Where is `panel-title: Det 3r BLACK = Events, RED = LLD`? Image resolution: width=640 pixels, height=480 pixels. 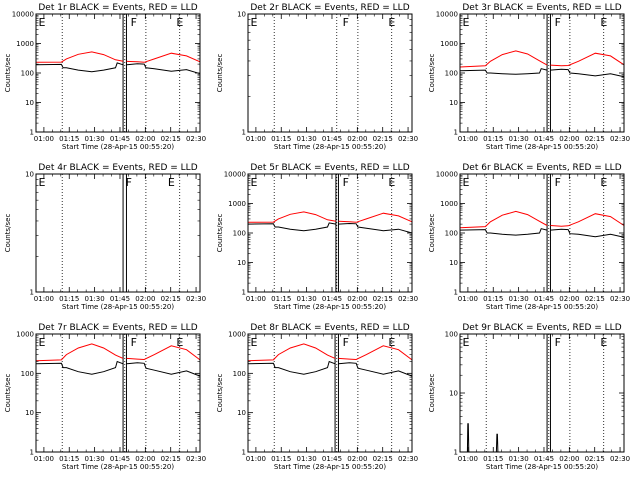
panel-title: Det 3r BLACK = Events, RED = LLD is located at coordinates (541, 8).